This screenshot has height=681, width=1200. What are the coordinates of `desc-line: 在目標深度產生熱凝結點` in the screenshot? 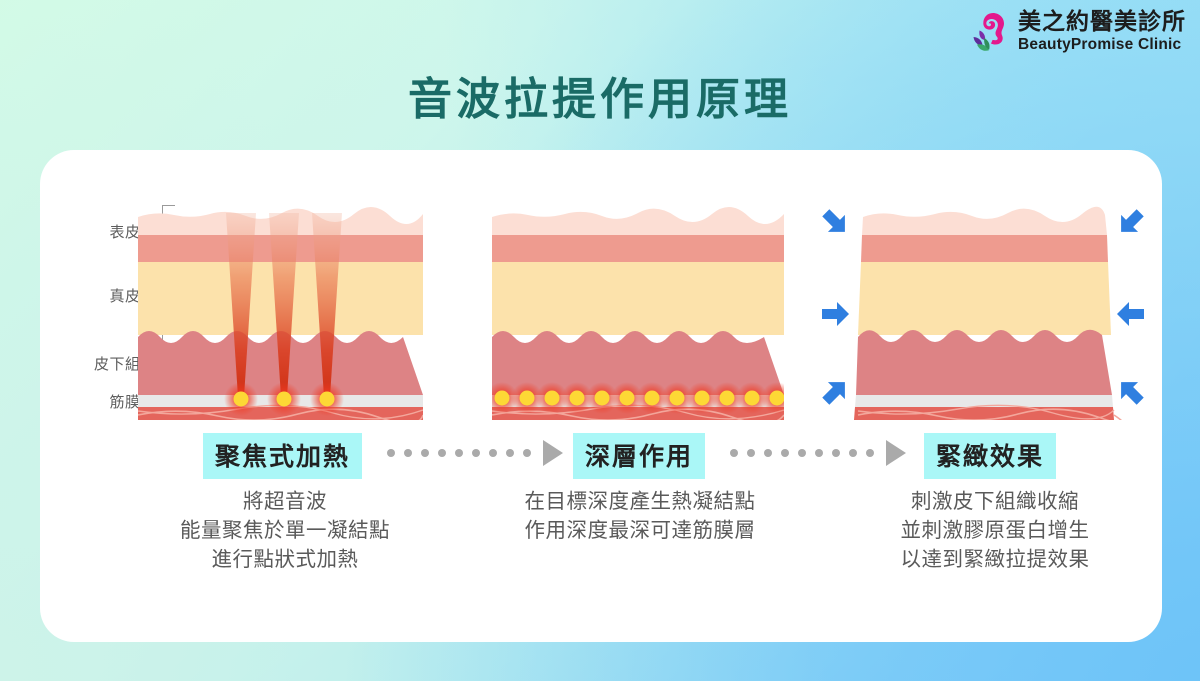 It's located at (640, 501).